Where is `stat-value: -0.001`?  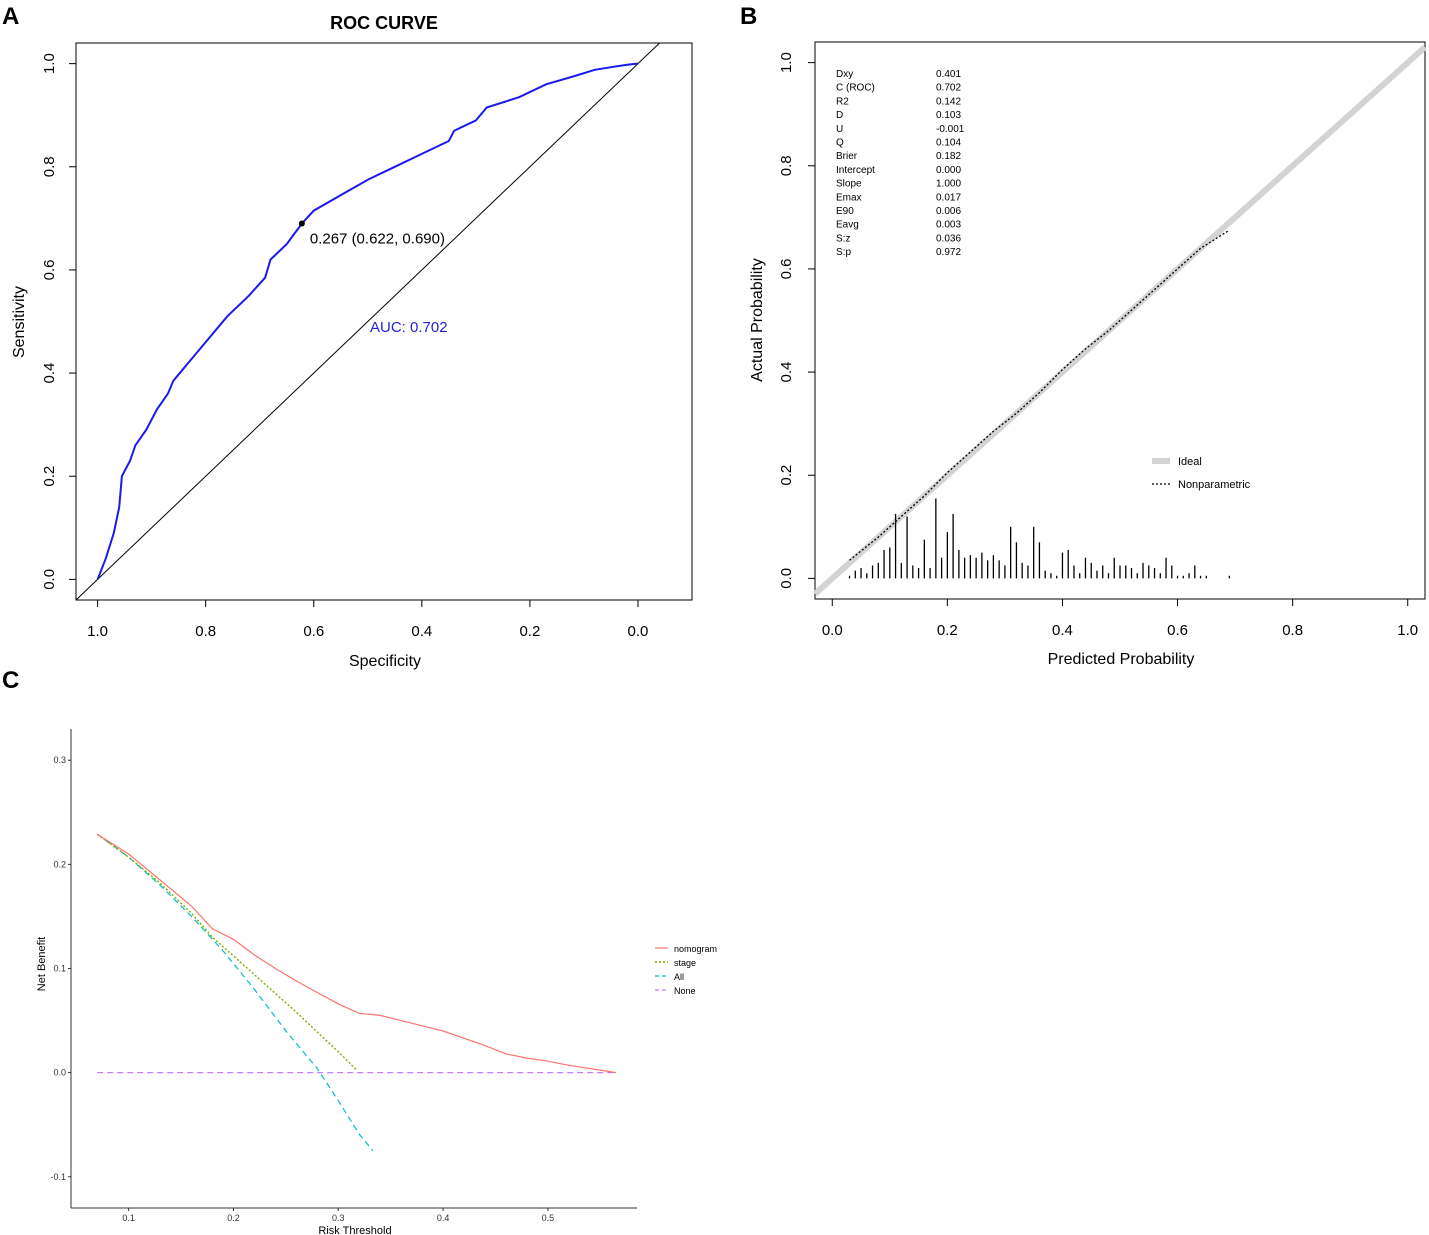 stat-value: -0.001 is located at coordinates (950, 129).